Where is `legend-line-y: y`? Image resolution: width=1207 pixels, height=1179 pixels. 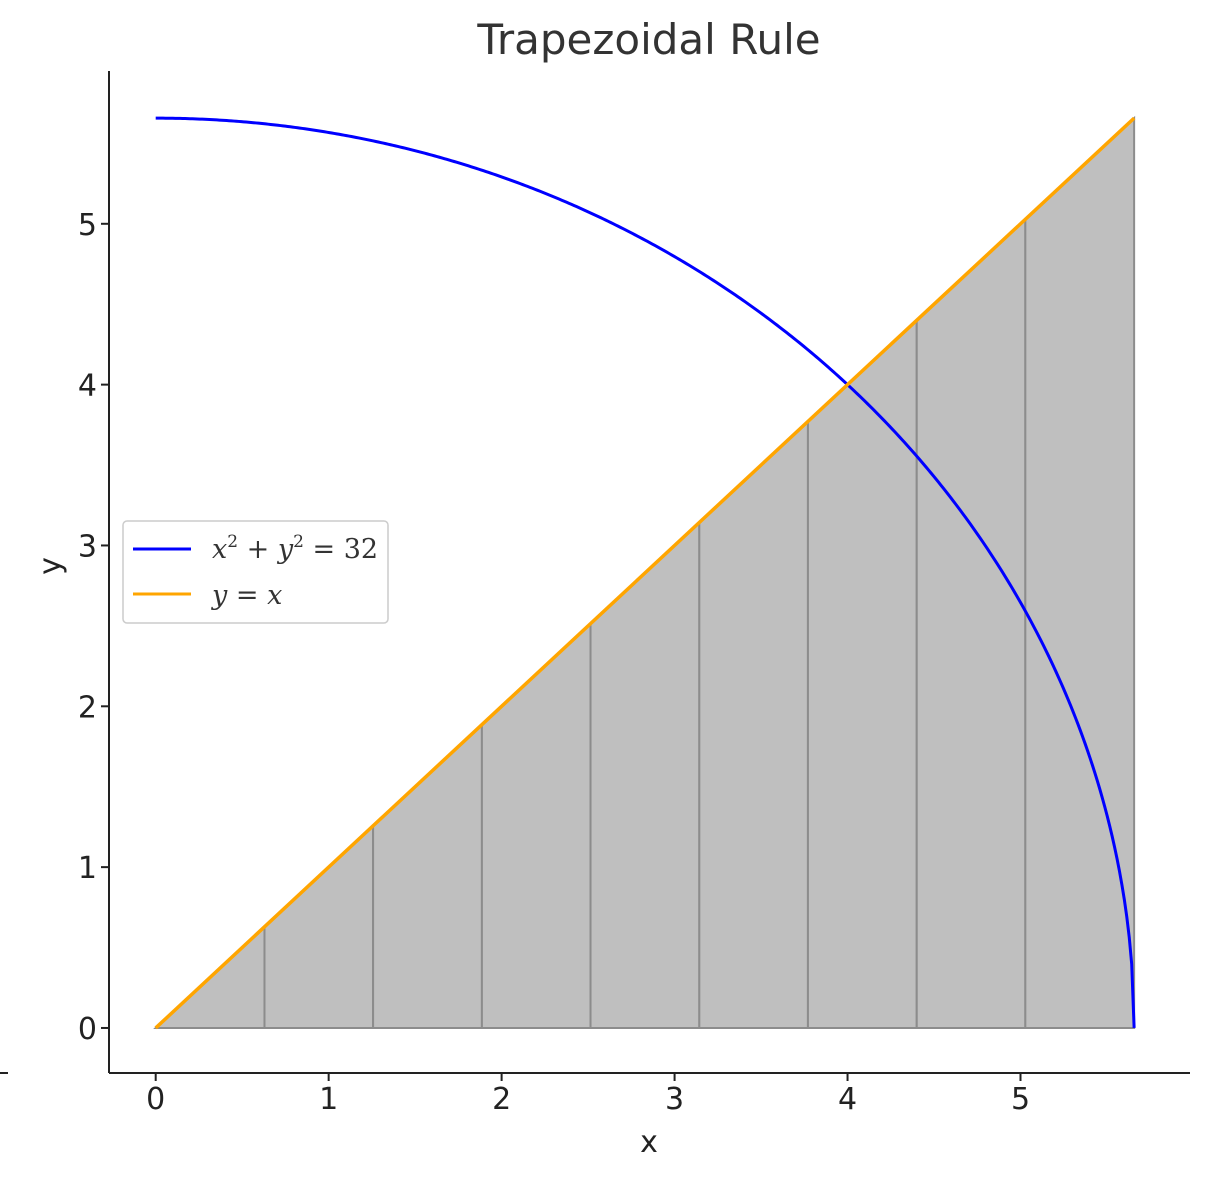
legend-line-y: y is located at coordinates (219, 595).